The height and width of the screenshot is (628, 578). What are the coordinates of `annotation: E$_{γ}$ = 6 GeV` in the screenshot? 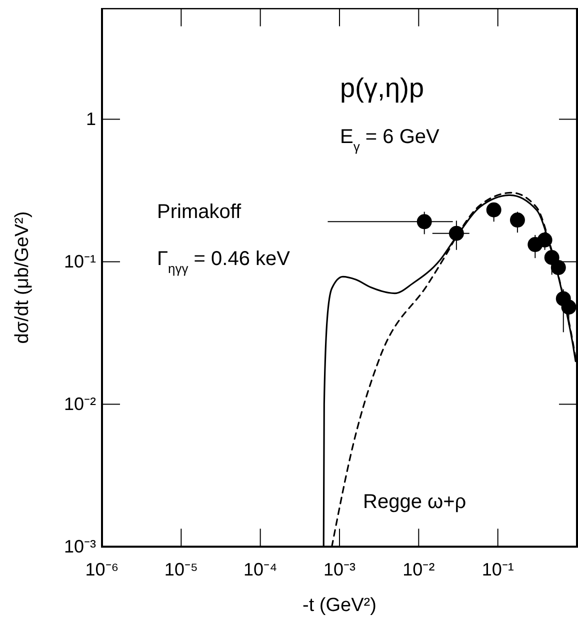 It's located at (390, 140).